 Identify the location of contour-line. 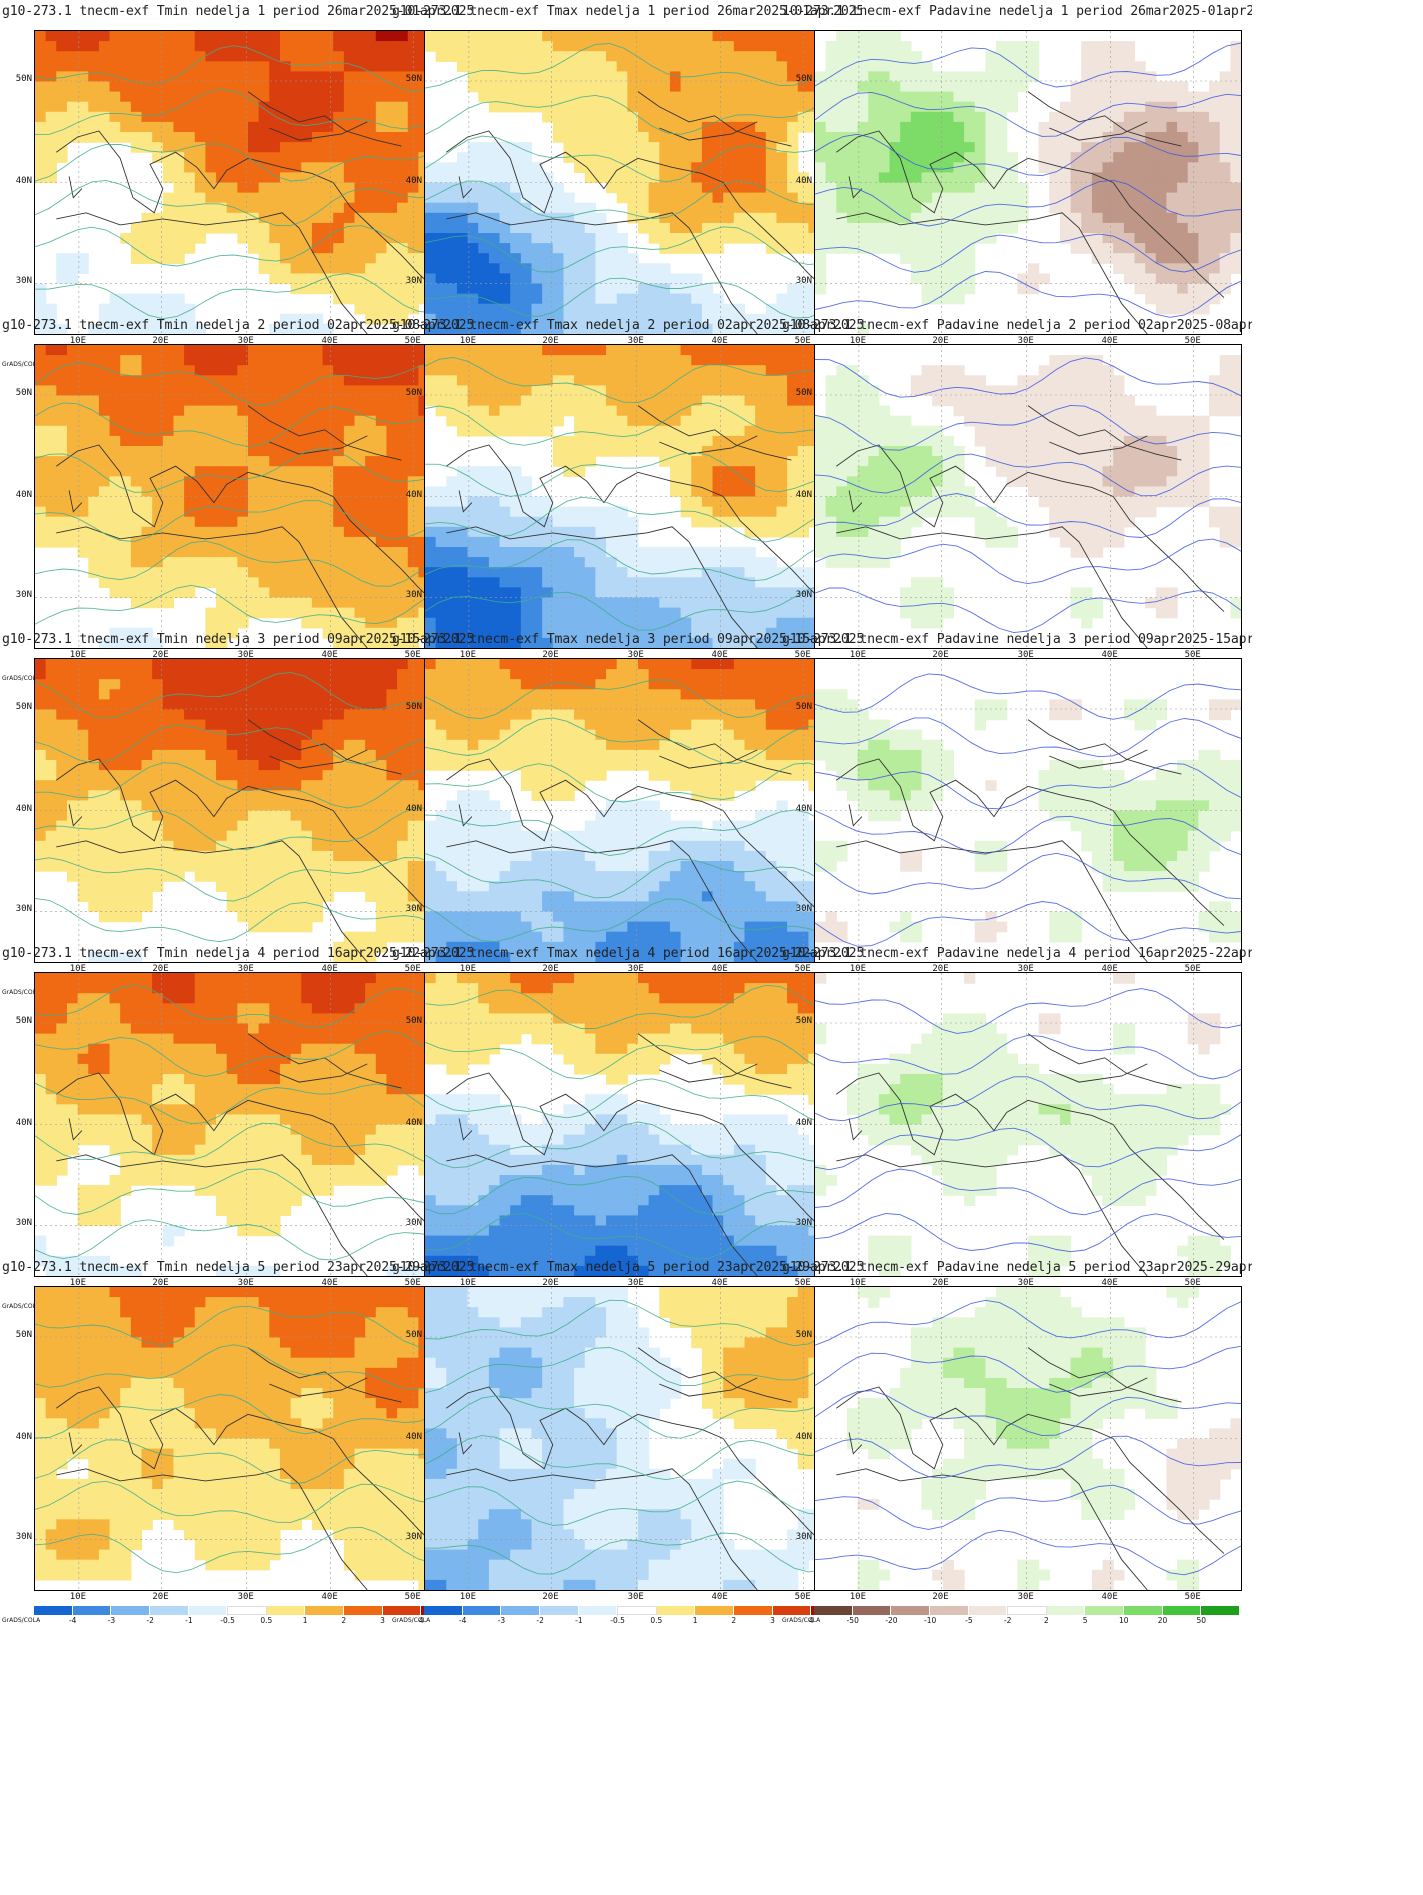
(248, 203).